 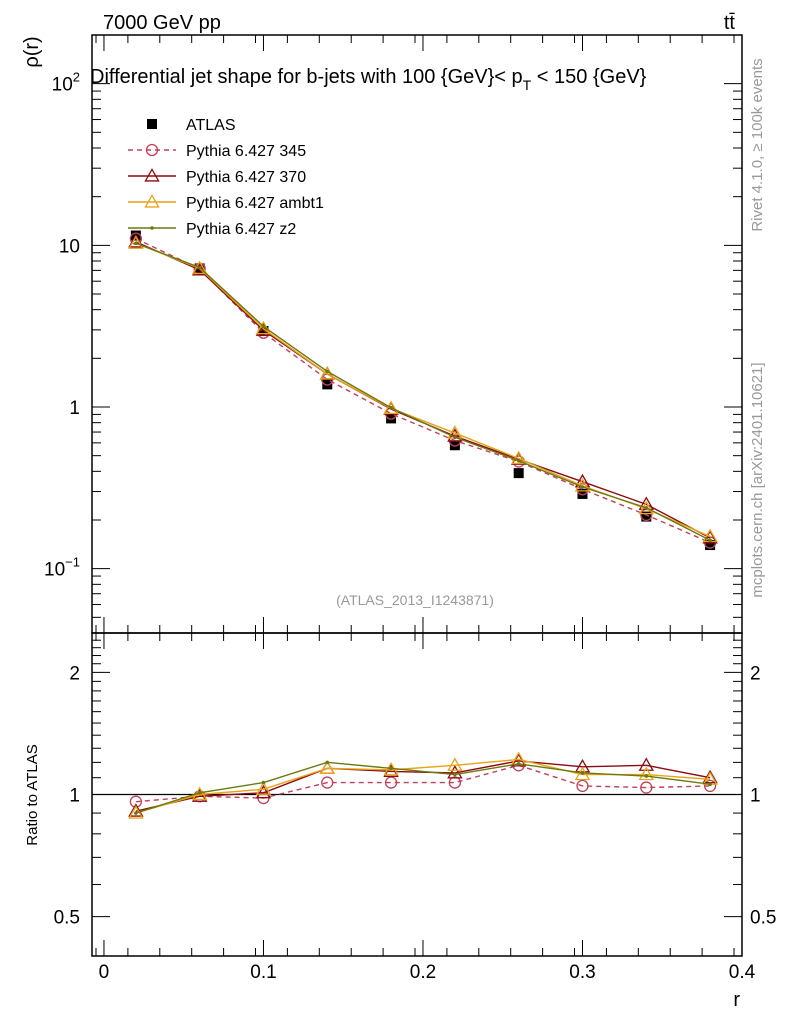 What do you see at coordinates (74, 796) in the screenshot?
I see `ratio-y-tick-label: 1` at bounding box center [74, 796].